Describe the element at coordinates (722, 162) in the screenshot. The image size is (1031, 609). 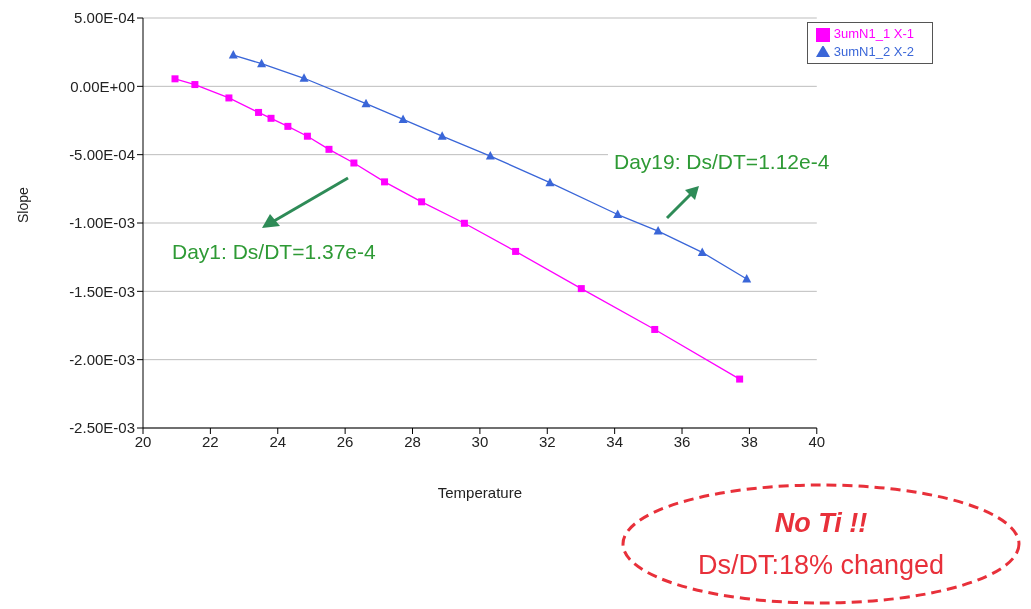
I see `annotation: Day19: Ds/DT=1.12e-4` at that location.